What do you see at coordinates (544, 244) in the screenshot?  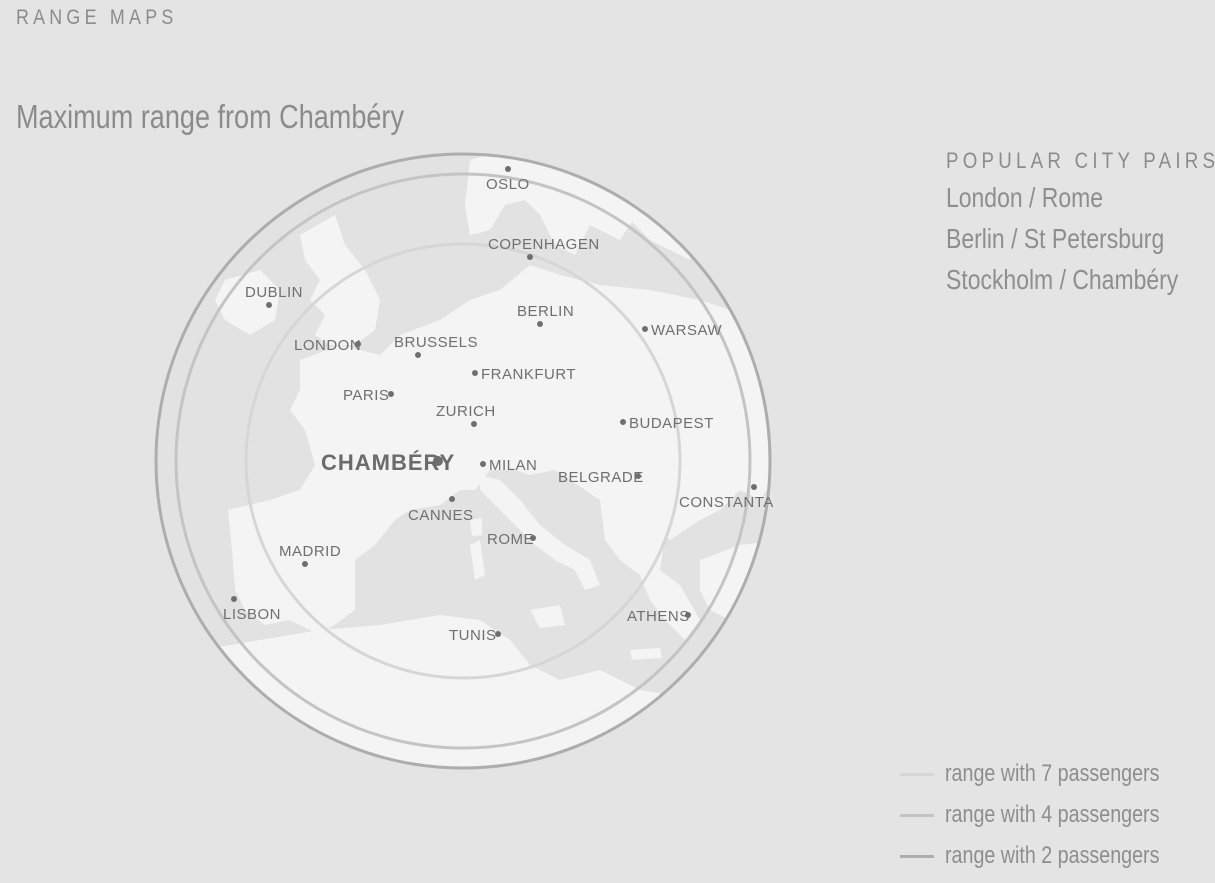 I see `city-label-copenhagen: COPENHAGEN` at bounding box center [544, 244].